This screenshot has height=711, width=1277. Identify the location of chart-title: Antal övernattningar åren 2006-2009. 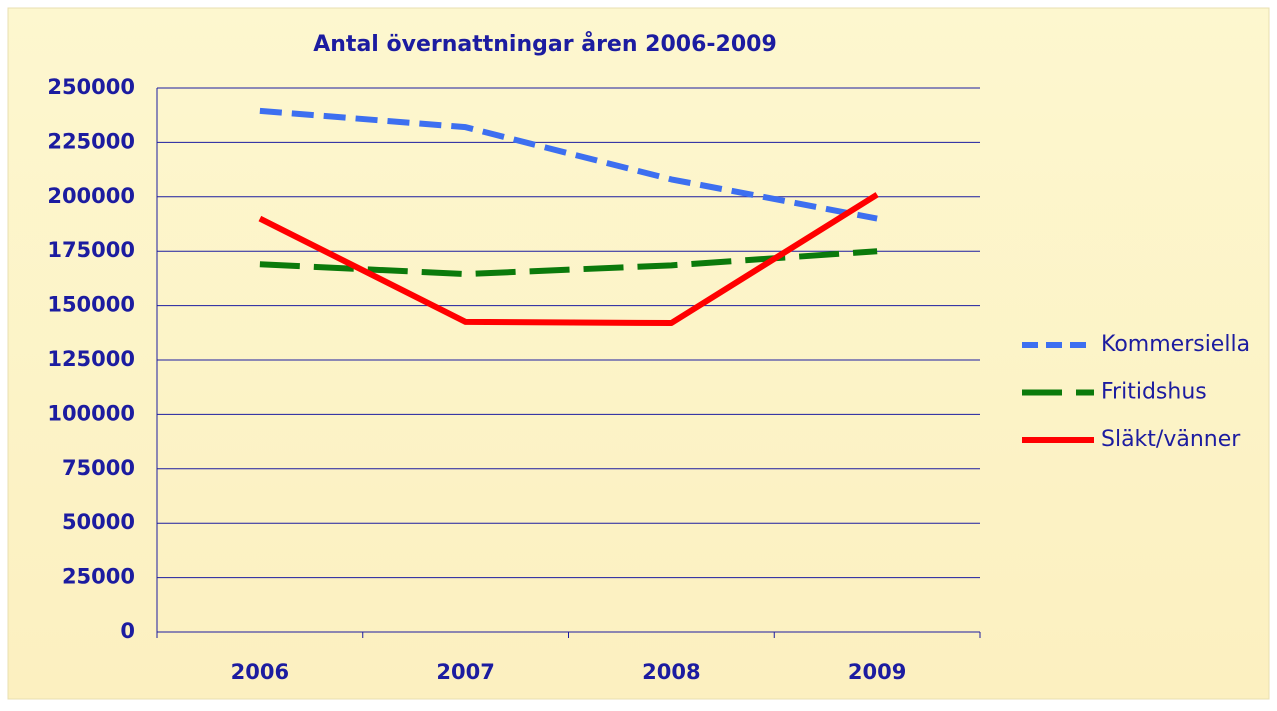
(545, 44).